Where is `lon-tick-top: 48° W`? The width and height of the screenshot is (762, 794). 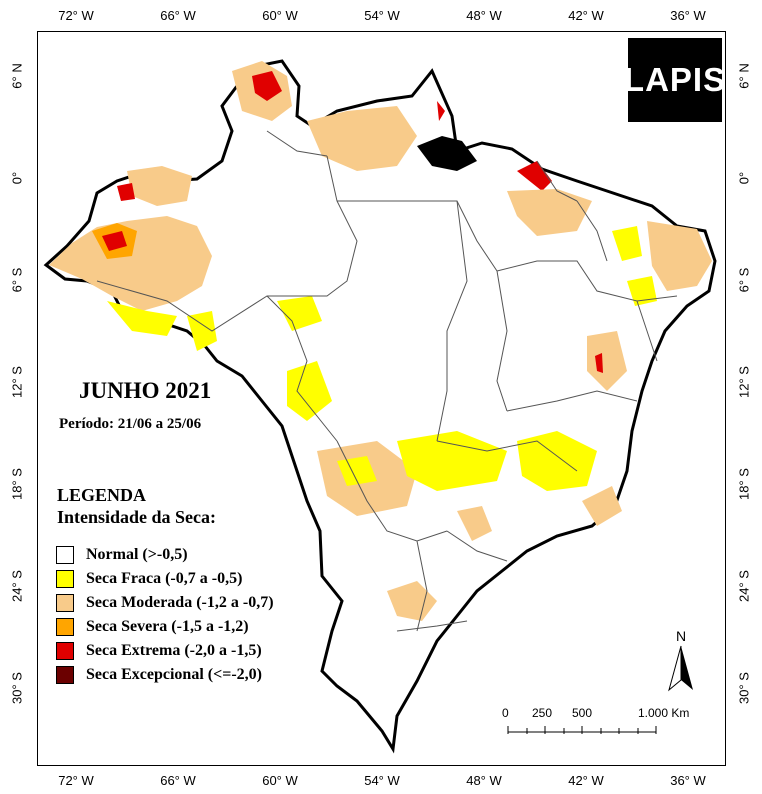 lon-tick-top: 48° W is located at coordinates (484, 15).